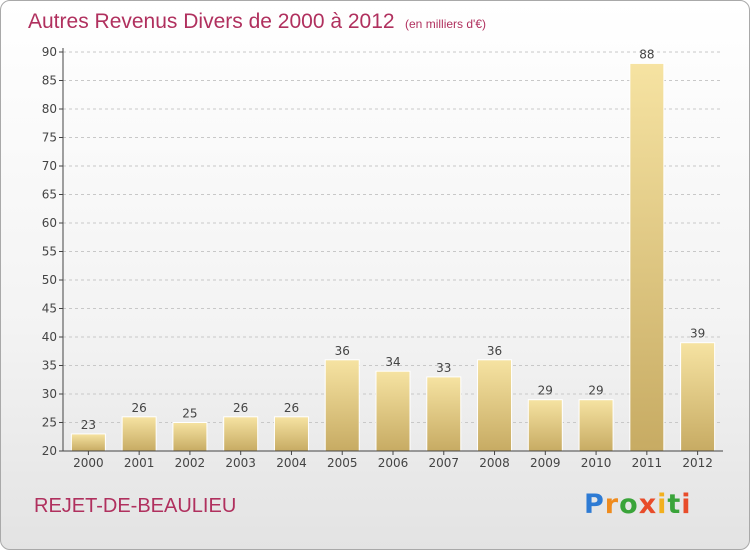 The height and width of the screenshot is (550, 750). What do you see at coordinates (698, 397) in the screenshot?
I see `bar-2012` at bounding box center [698, 397].